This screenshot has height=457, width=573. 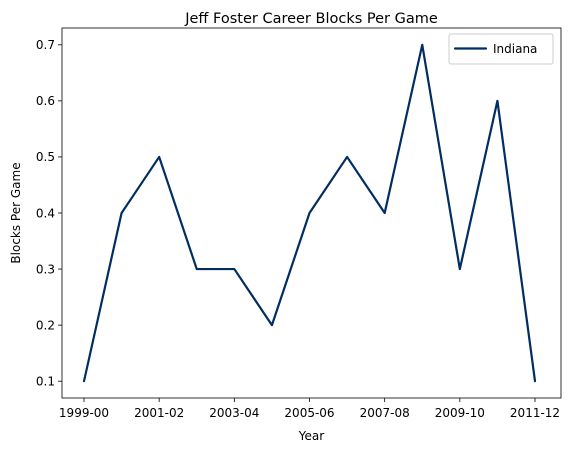 What do you see at coordinates (311, 19) in the screenshot?
I see `chart-title: Jeff Foster Career Blocks Per Game` at bounding box center [311, 19].